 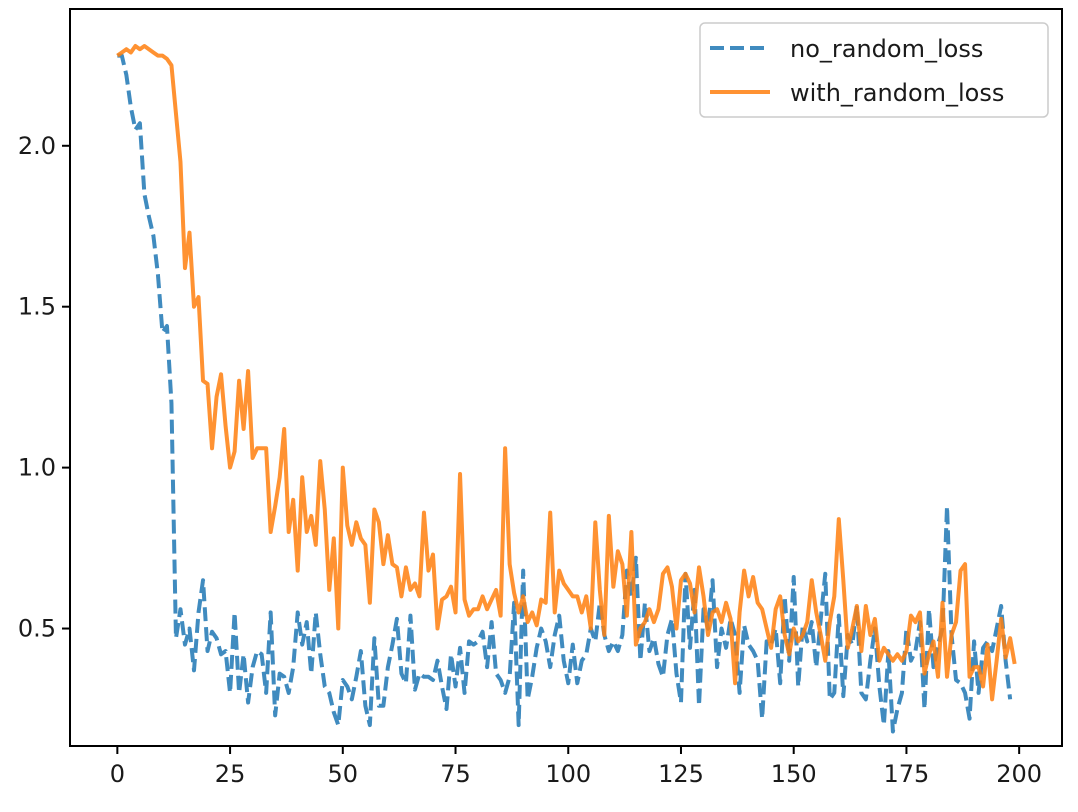 What do you see at coordinates (907, 774) in the screenshot?
I see `x-tick-label: 175` at bounding box center [907, 774].